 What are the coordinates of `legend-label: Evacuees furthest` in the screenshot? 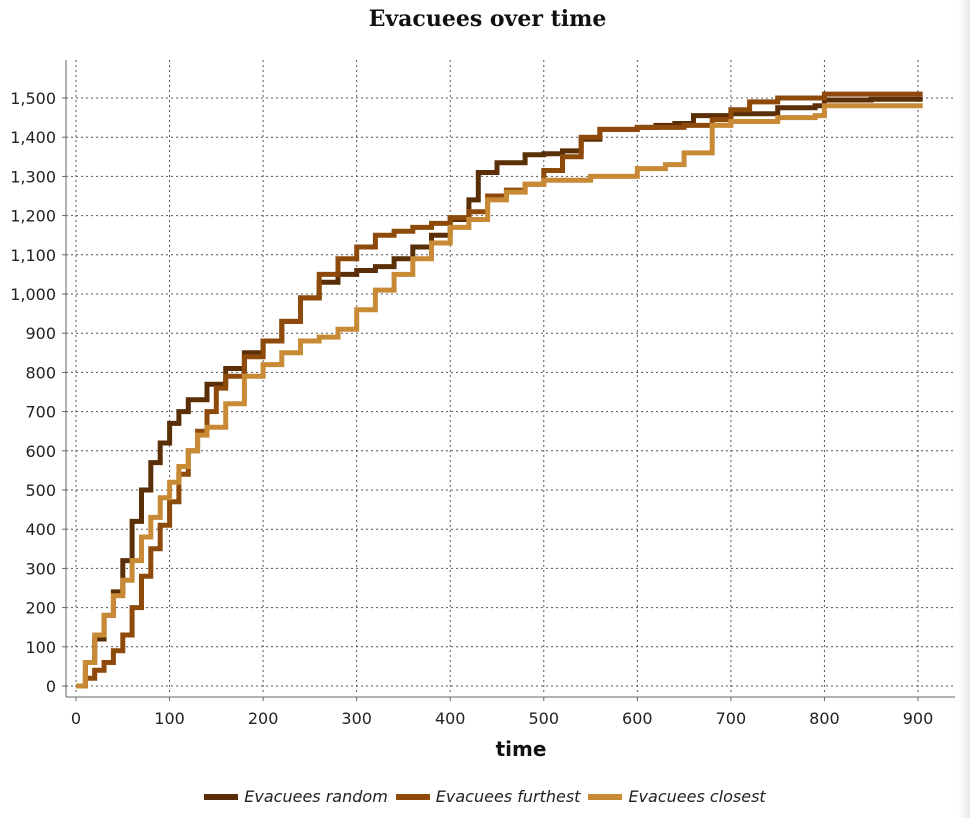 It's located at (508, 796).